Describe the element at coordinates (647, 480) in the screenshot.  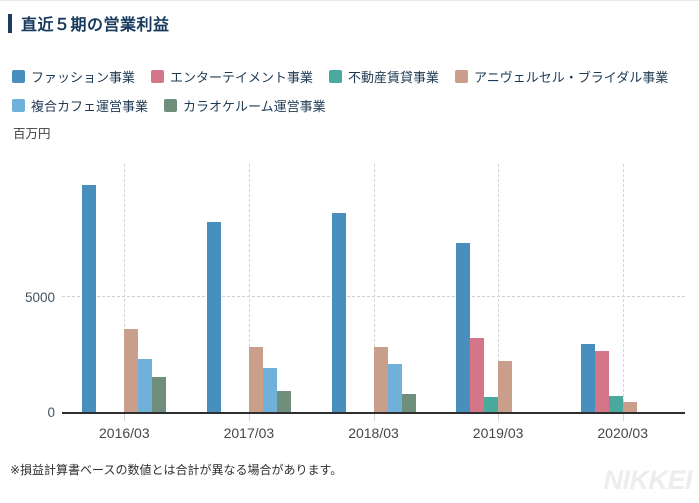
I see `nikkei-logo: NIKKEI` at that location.